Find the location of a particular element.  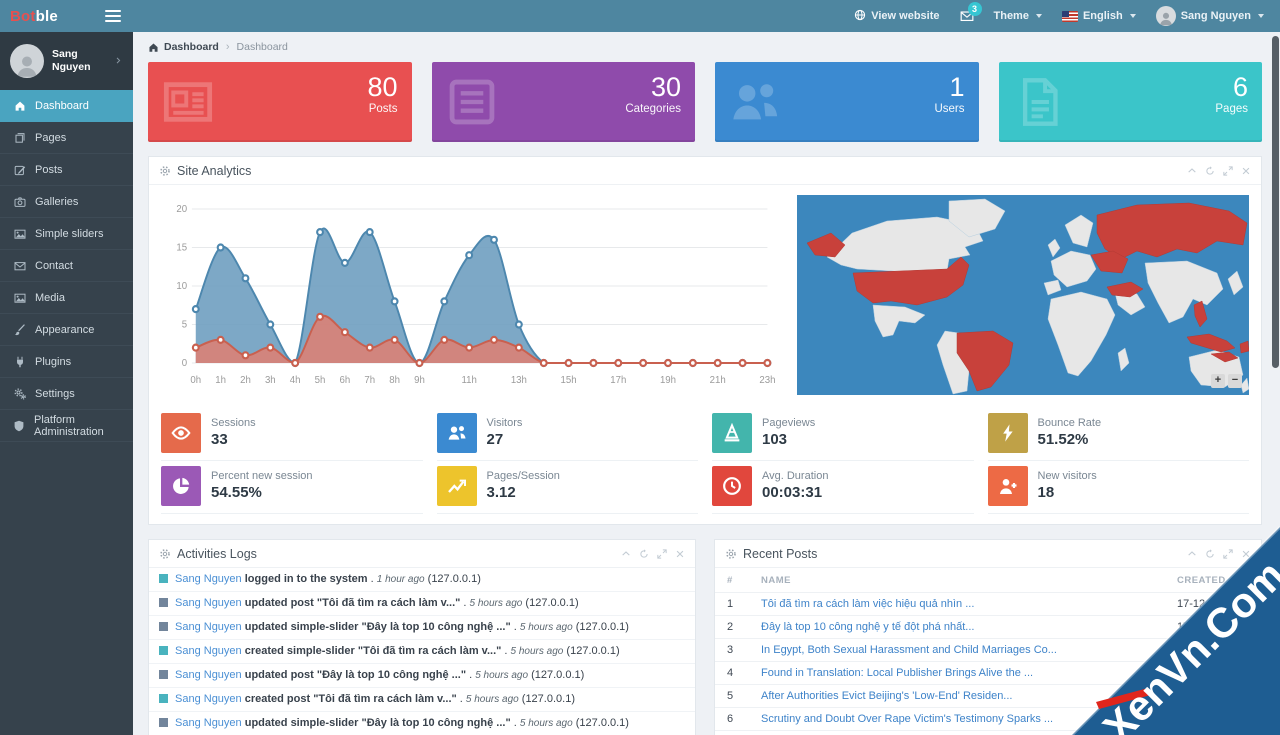

breadcrumb-current: Dashboard is located at coordinates (262, 47).